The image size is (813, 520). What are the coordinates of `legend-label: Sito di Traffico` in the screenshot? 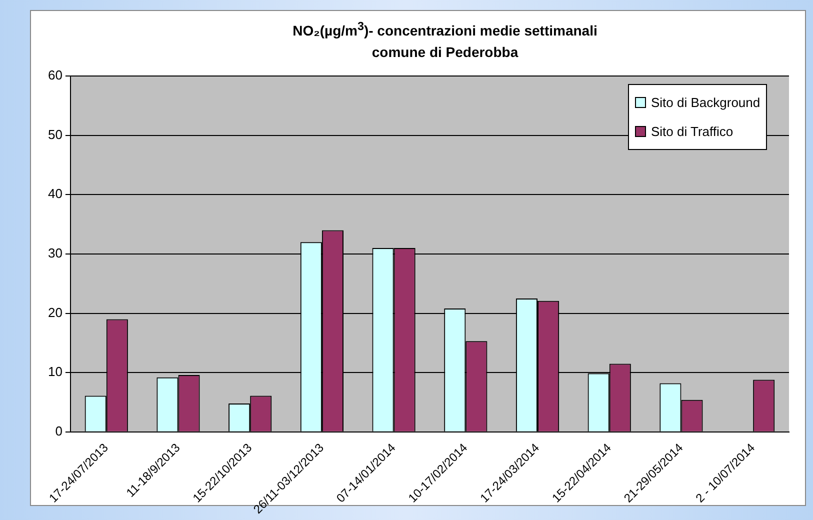 It's located at (692, 131).